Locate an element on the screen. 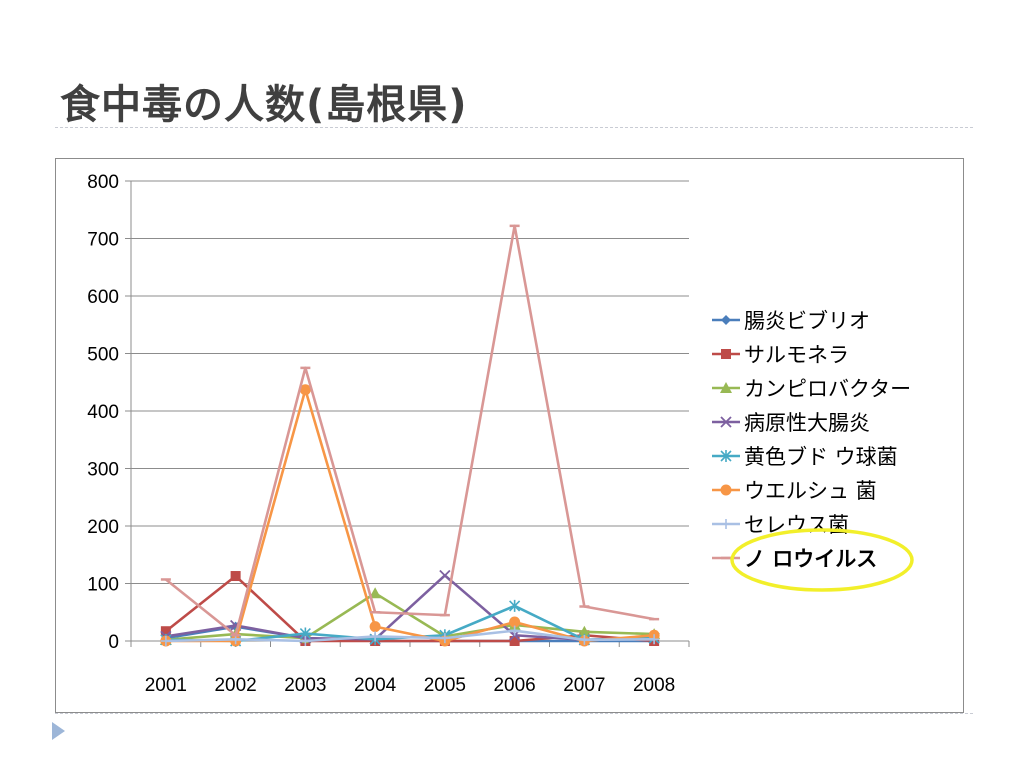 This screenshot has width=1024, height=768. x-tick-label: 2007 is located at coordinates (584, 685).